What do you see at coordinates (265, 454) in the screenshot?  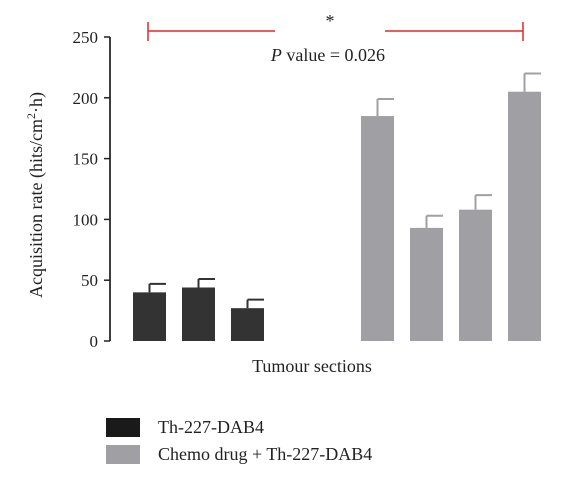 I see `legend-label: Chemo drug + Th-227-DAB4` at bounding box center [265, 454].